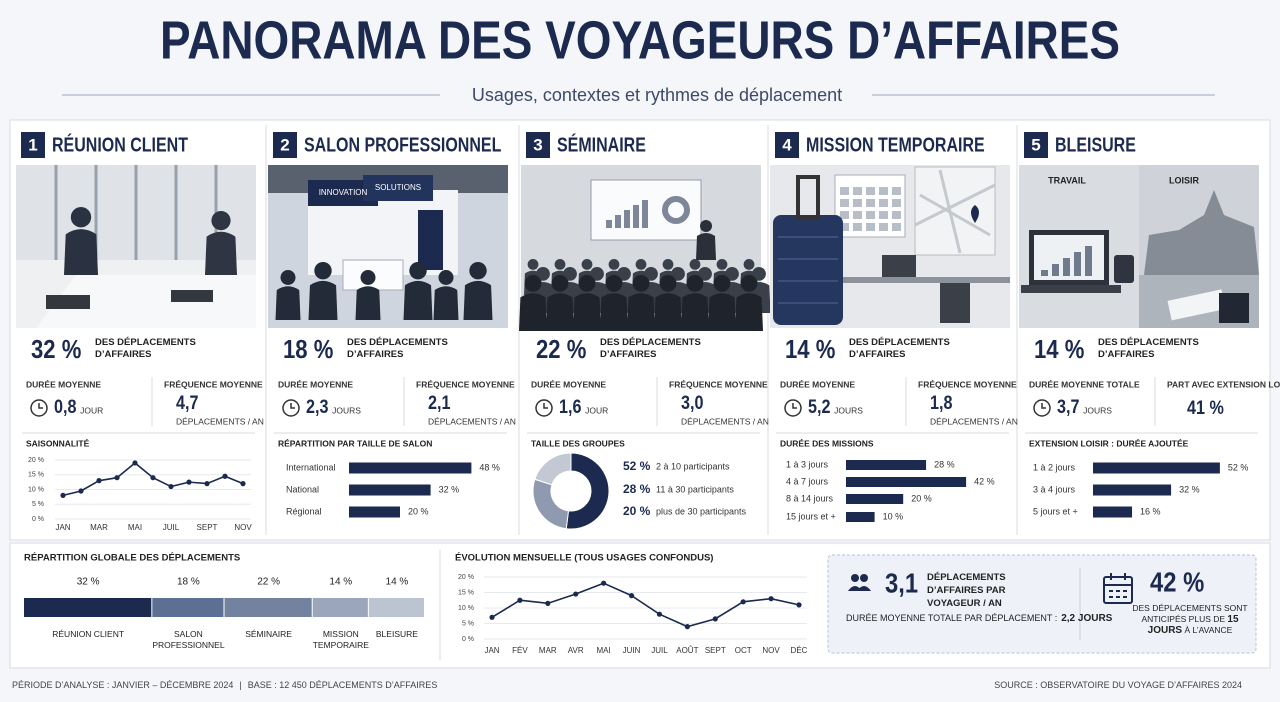  I want to click on value-label: 14 %, so click(397, 582).